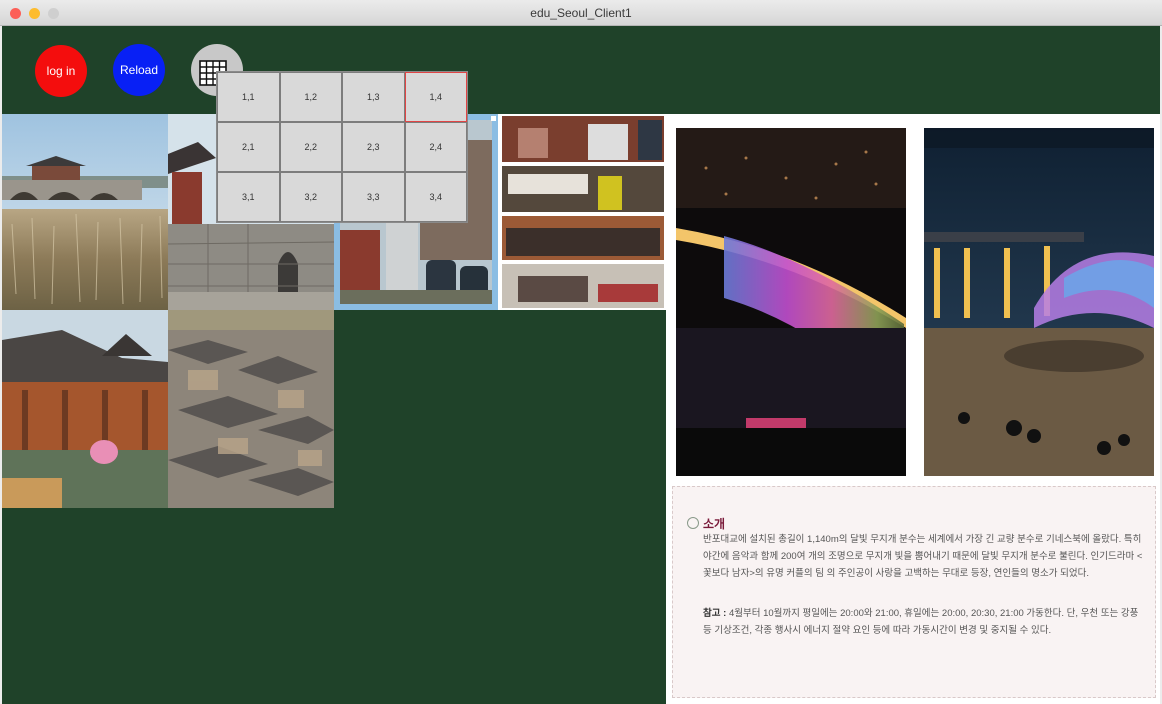 Image resolution: width=1162 pixels, height=704 pixels. I want to click on grid-cell-1-4: 1,4, so click(436, 97).